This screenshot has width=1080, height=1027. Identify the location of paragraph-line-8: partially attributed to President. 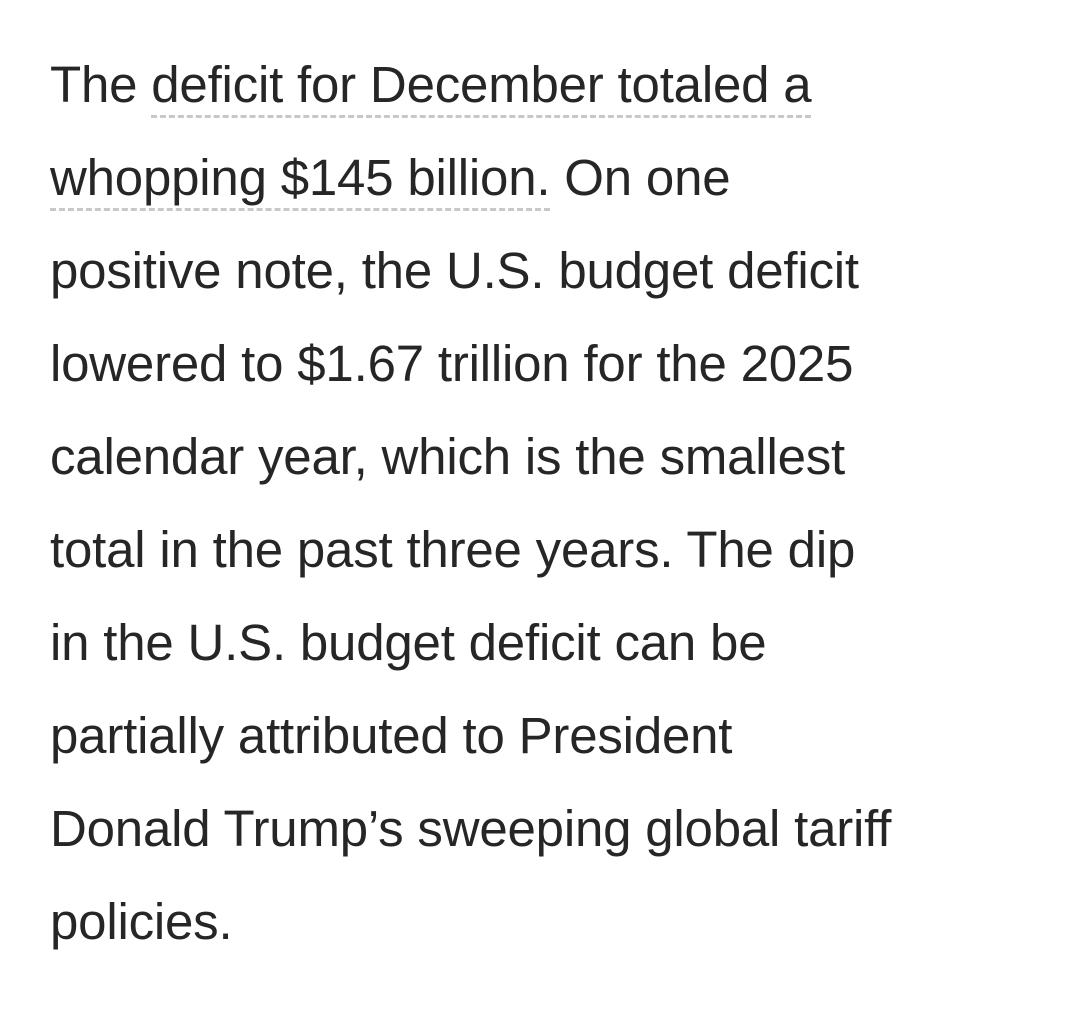
(550, 735).